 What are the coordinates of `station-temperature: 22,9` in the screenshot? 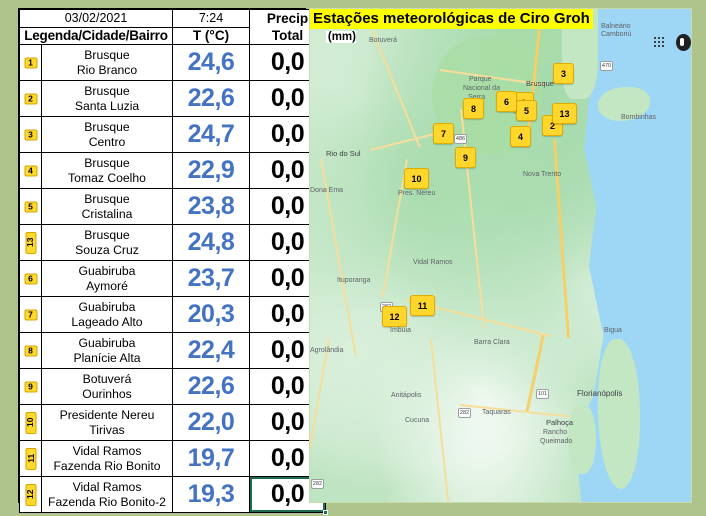 It's located at (211, 170).